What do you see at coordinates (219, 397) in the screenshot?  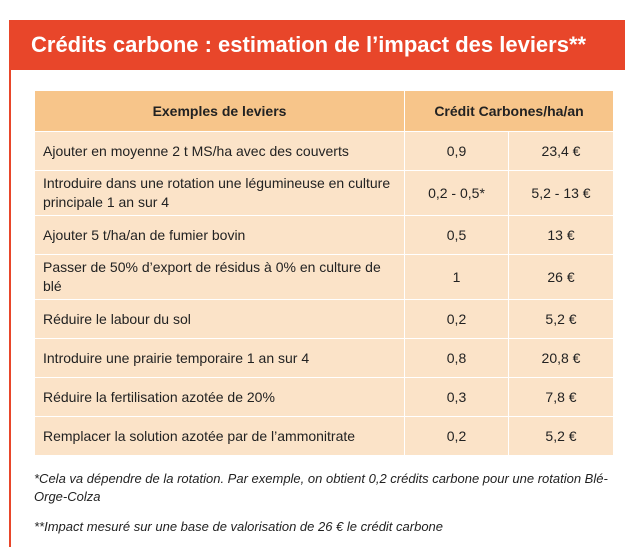 I see `lever-cell: Réduire la fertilisation azotée de 20%` at bounding box center [219, 397].